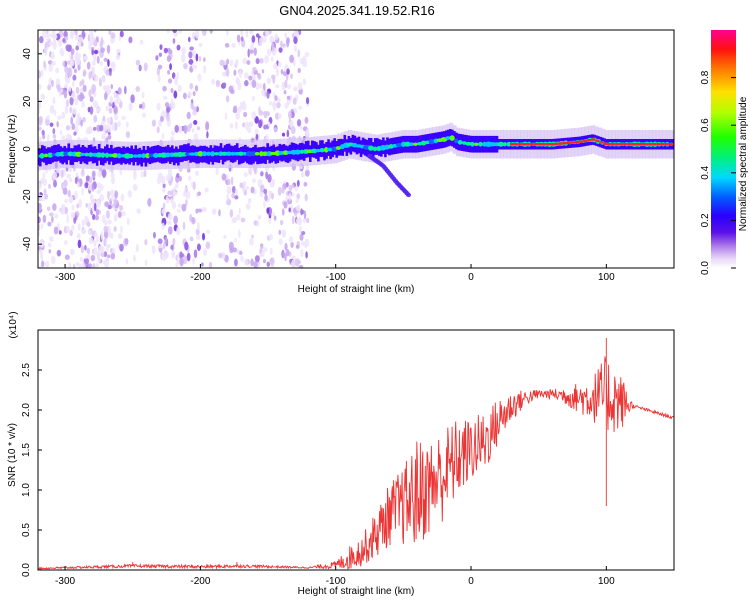 The width and height of the screenshot is (750, 600). What do you see at coordinates (26, 370) in the screenshot?
I see `snr-y-tick-label: 2.5` at bounding box center [26, 370].